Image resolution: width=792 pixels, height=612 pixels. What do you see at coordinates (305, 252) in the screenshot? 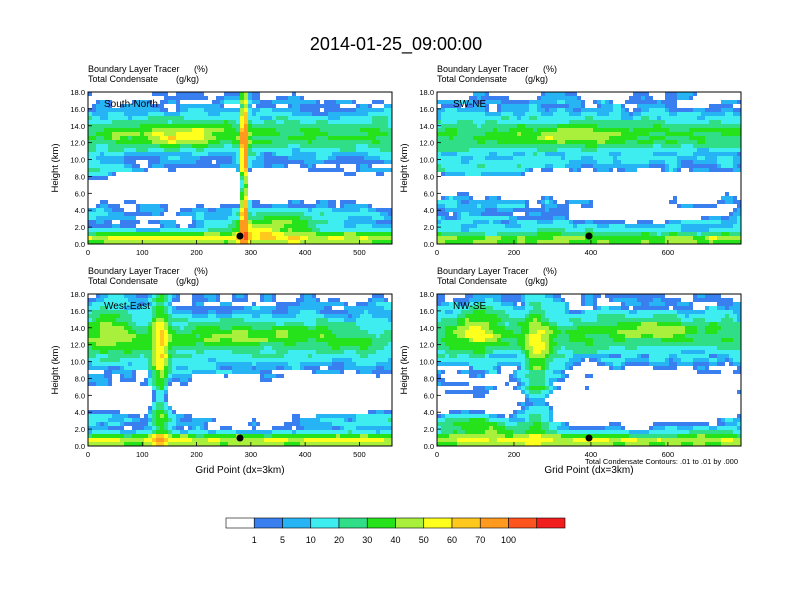
I see `x-tick-label: 400` at bounding box center [305, 252].